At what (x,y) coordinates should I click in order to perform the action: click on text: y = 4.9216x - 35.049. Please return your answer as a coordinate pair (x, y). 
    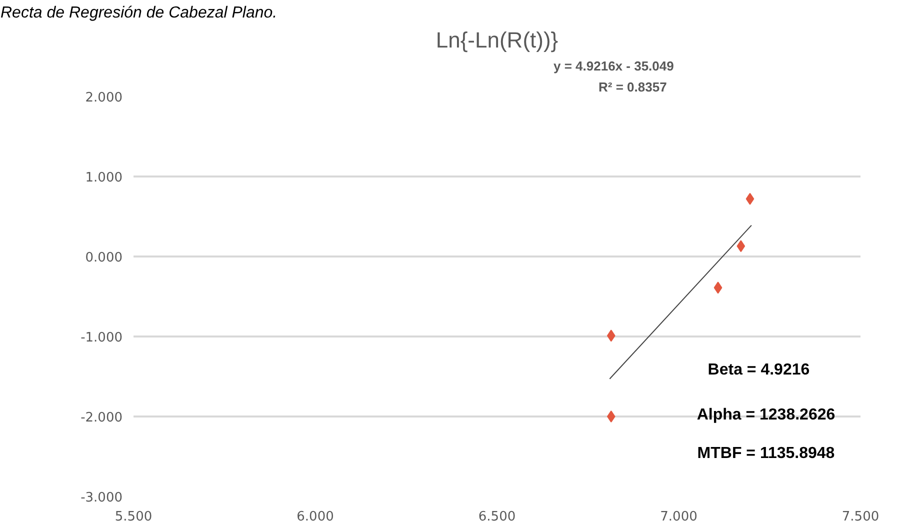
    Looking at the image, I should click on (614, 66).